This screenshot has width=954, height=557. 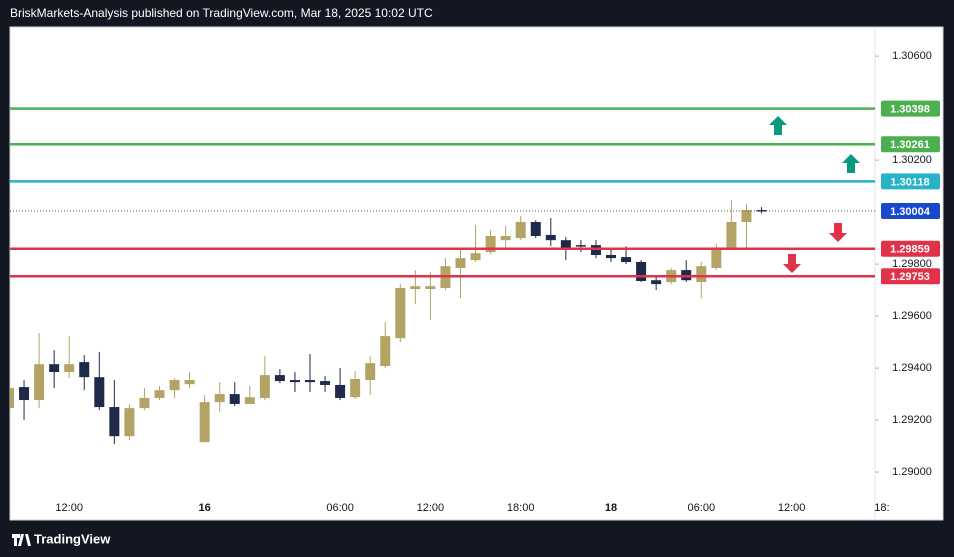 I want to click on level-label: 1.30004, so click(x=910, y=212).